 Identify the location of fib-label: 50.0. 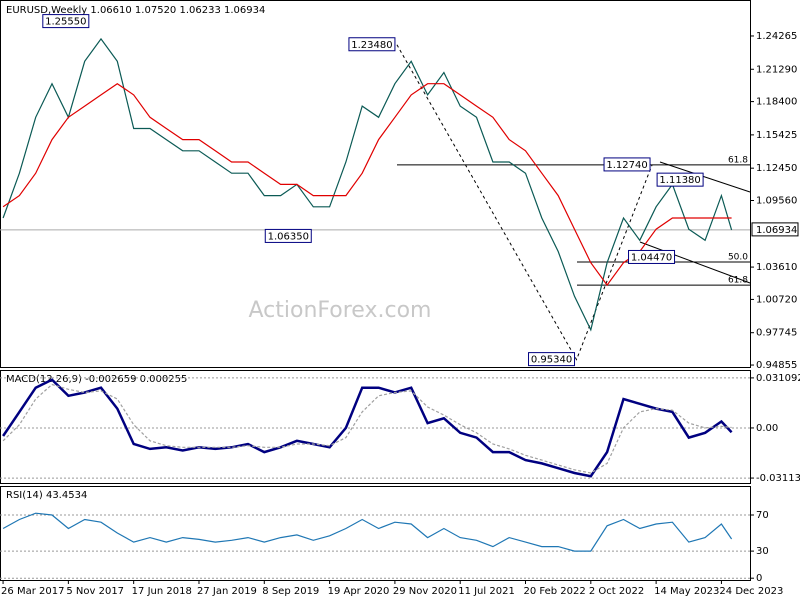
(738, 258).